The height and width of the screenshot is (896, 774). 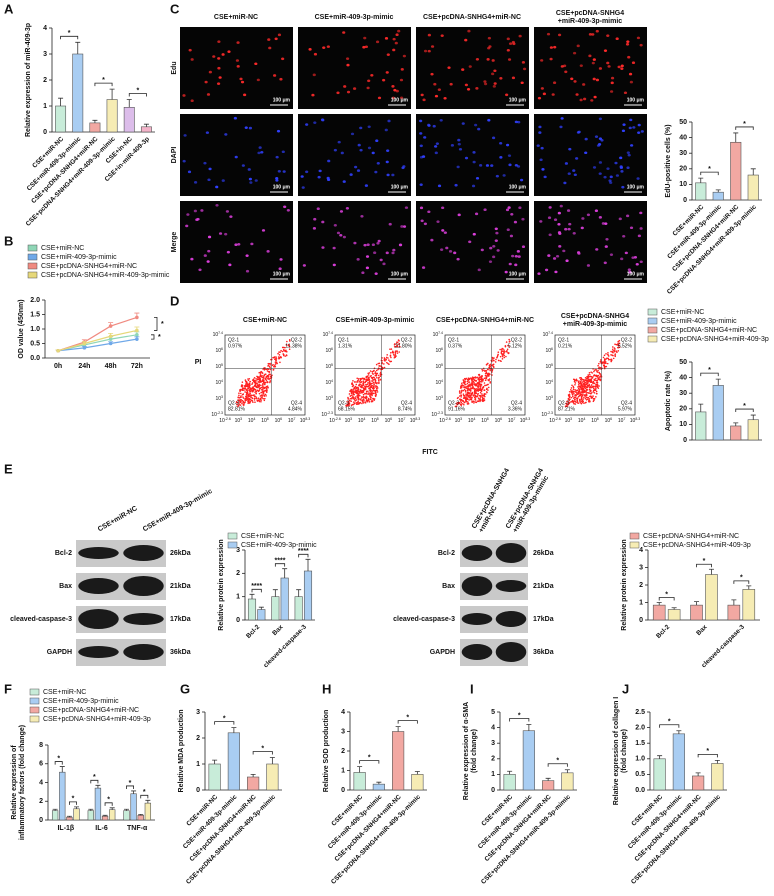 What do you see at coordinates (178, 511) in the screenshot?
I see `lane-label: CSE+miR-409-3p-mimic` at bounding box center [178, 511].